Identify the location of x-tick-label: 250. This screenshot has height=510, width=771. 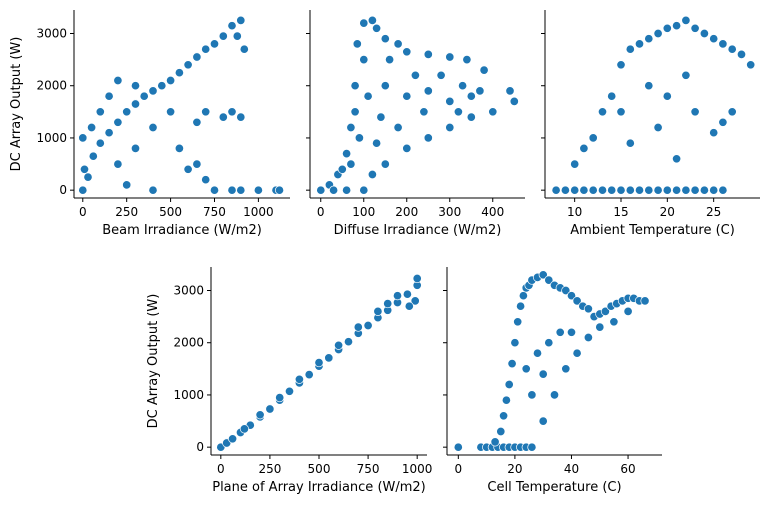
(126, 212).